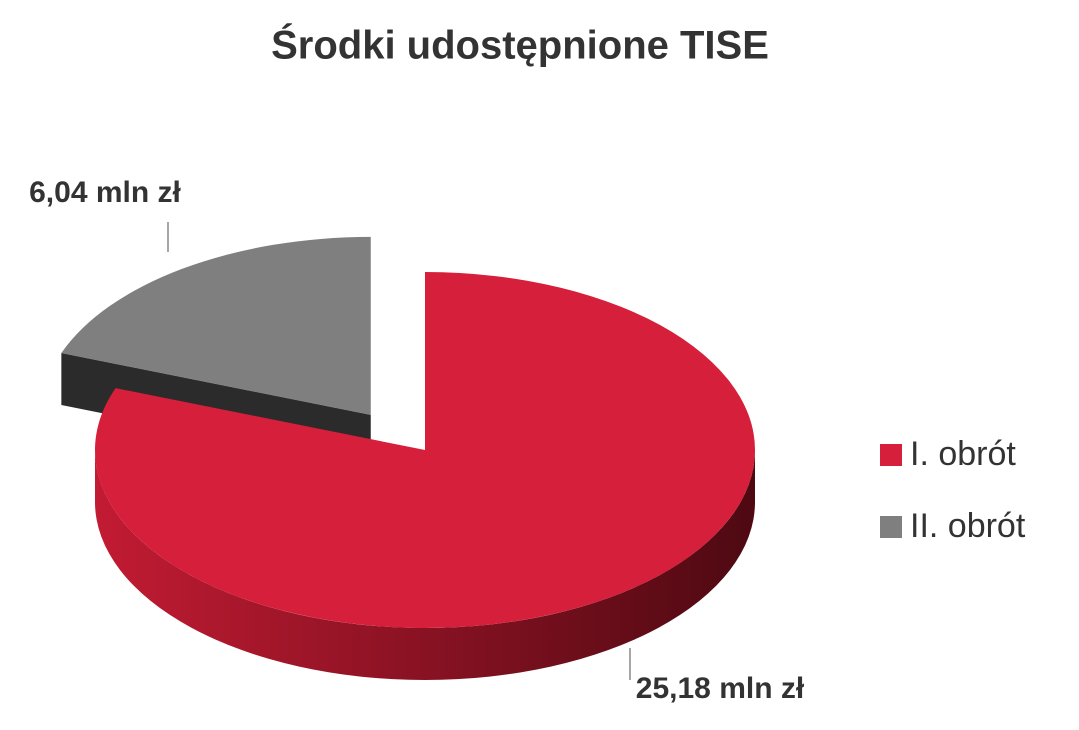 The width and height of the screenshot is (1079, 730). I want to click on legend-label: I. obrót, so click(963, 454).